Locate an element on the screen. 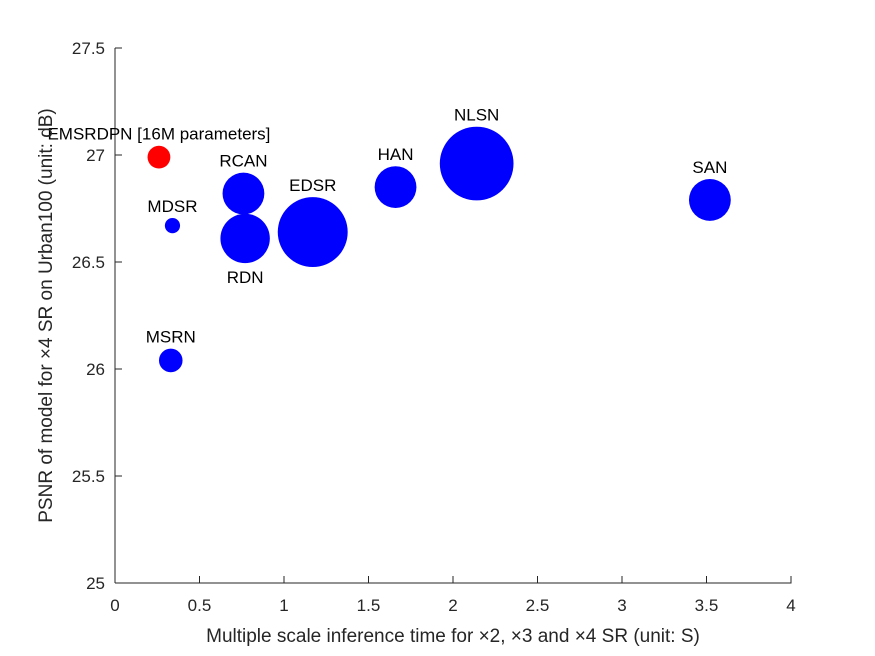 The height and width of the screenshot is (656, 875). label-msrn: MSRN is located at coordinates (171, 337).